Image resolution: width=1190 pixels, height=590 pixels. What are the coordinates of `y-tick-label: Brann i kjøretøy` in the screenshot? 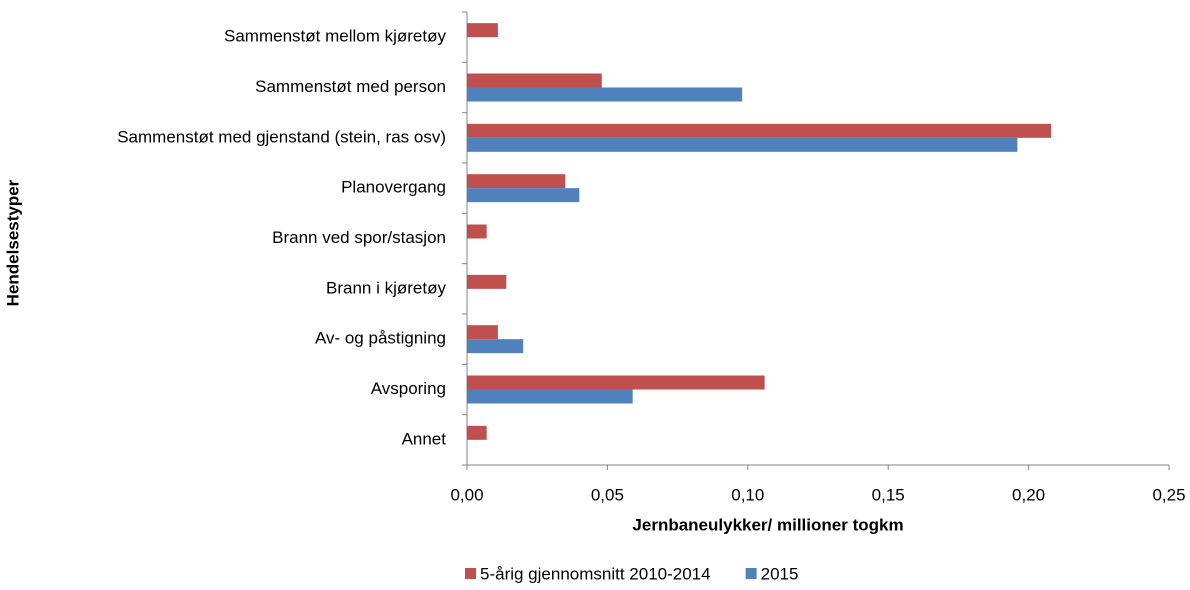 It's located at (386, 287).